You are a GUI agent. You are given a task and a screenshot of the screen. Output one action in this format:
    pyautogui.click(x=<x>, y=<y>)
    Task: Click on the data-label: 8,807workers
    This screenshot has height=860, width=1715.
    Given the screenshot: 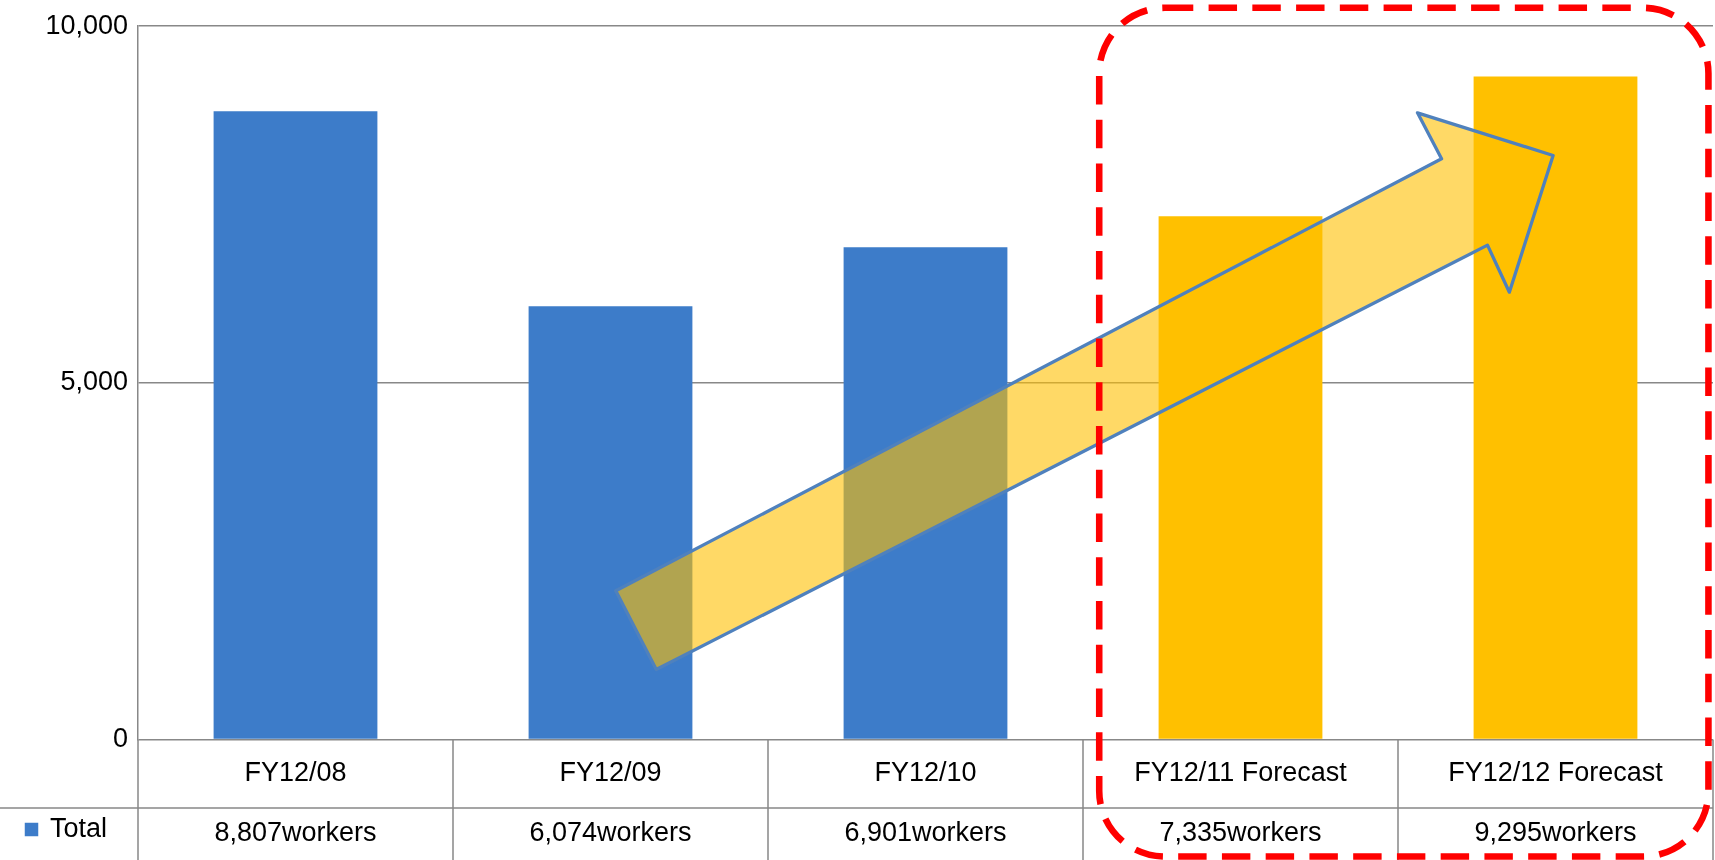 What is the action you would take?
    pyautogui.click(x=295, y=832)
    